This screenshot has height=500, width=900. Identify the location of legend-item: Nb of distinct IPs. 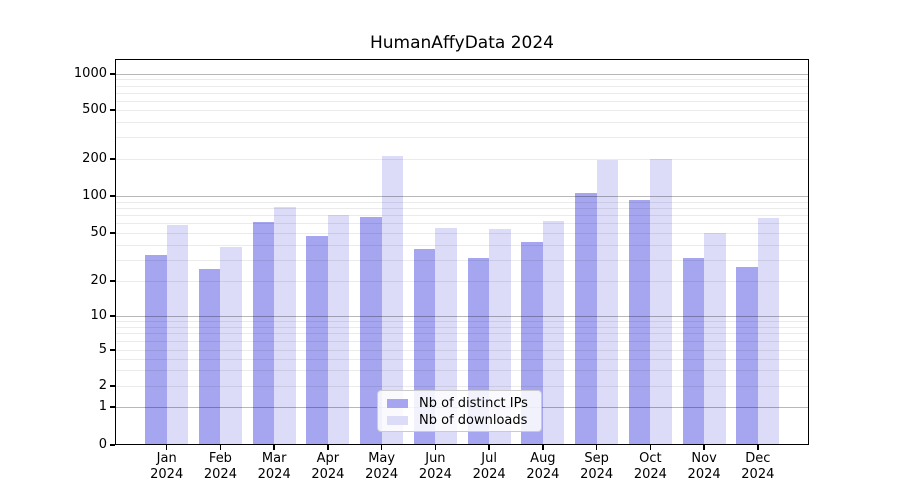
(460, 403).